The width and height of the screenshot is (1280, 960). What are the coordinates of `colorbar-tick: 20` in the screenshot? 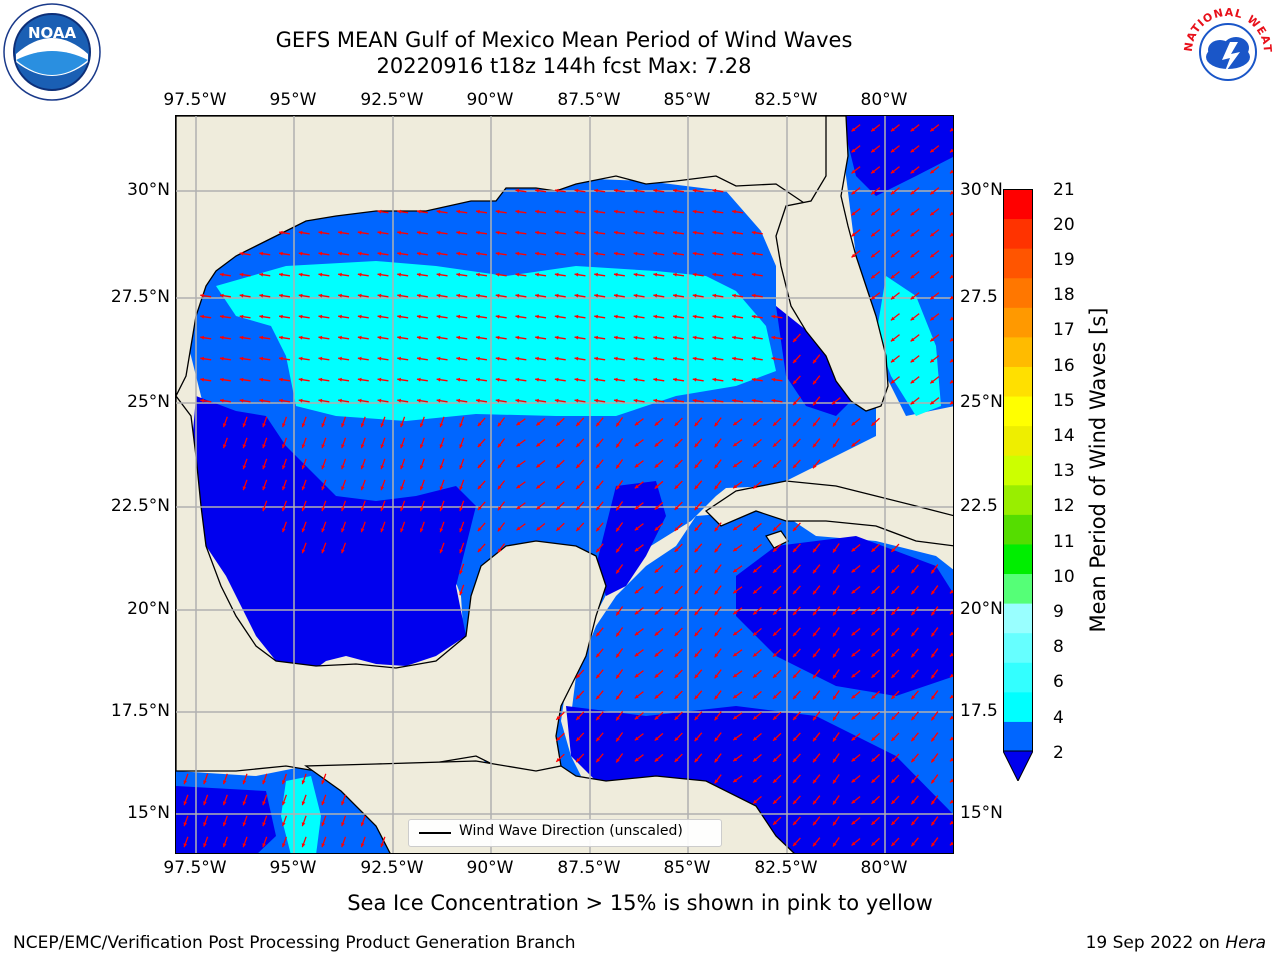 It's located at (1064, 225).